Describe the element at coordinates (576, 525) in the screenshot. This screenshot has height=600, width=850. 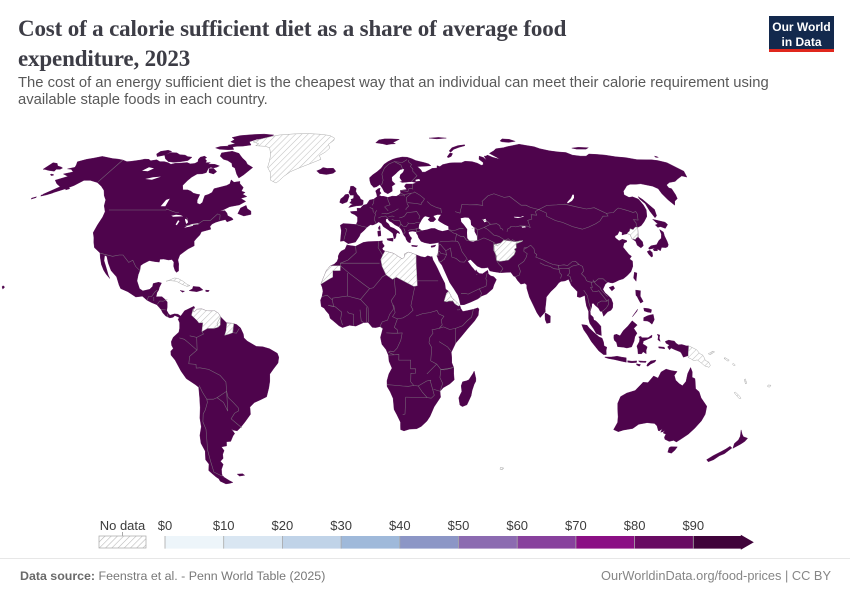
I see `svg-text: $70` at that location.